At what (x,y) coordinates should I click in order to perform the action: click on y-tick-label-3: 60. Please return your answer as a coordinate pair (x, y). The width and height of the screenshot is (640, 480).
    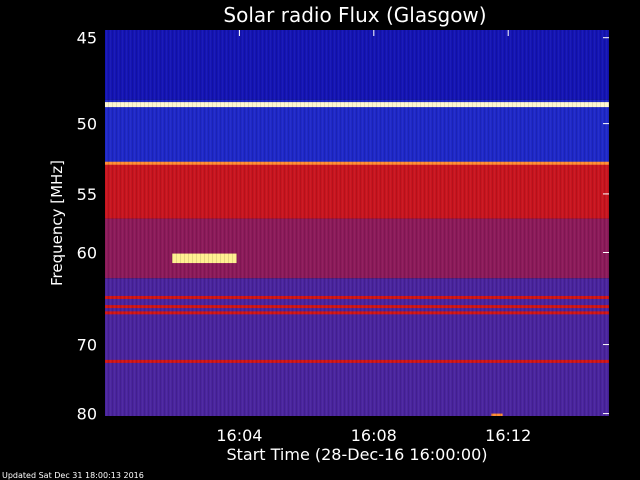
    Looking at the image, I should click on (87, 252).